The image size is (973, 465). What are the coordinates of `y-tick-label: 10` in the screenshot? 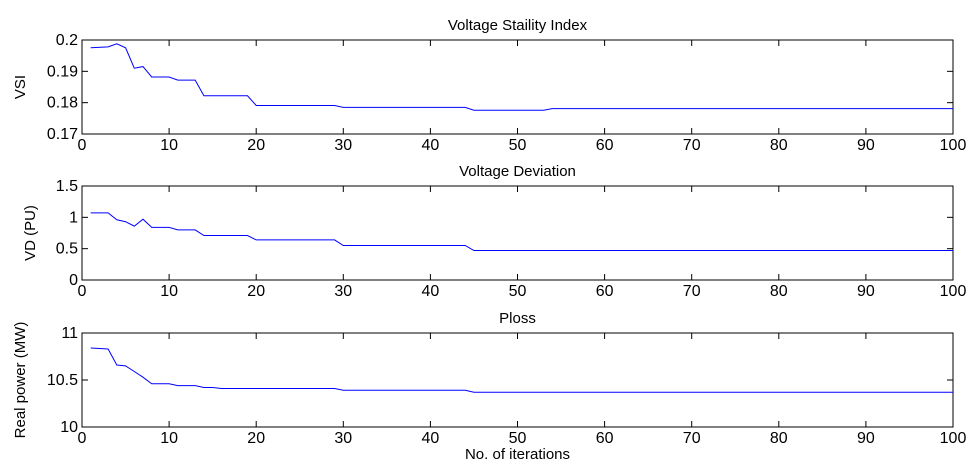 It's located at (69, 427).